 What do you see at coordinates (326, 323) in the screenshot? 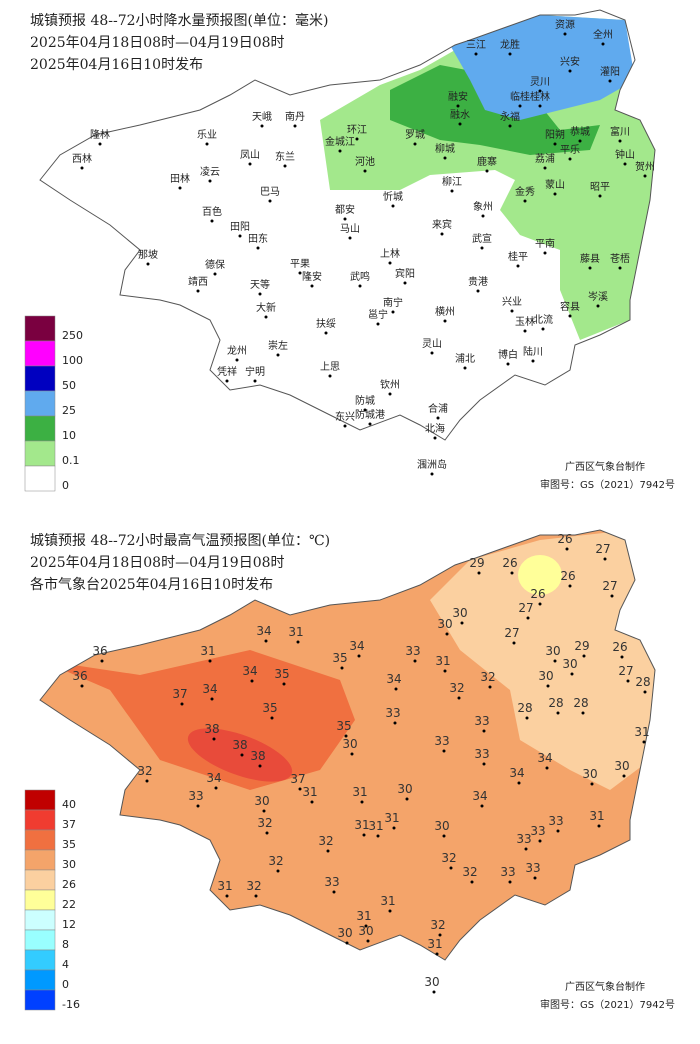
I see `city-label: 扶绥` at bounding box center [326, 323].